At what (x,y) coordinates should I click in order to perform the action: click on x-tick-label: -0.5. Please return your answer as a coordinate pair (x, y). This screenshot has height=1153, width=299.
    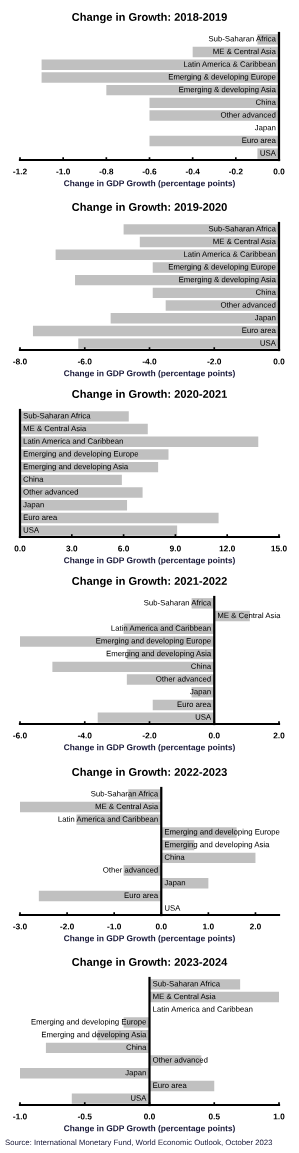
    Looking at the image, I should click on (84, 1116).